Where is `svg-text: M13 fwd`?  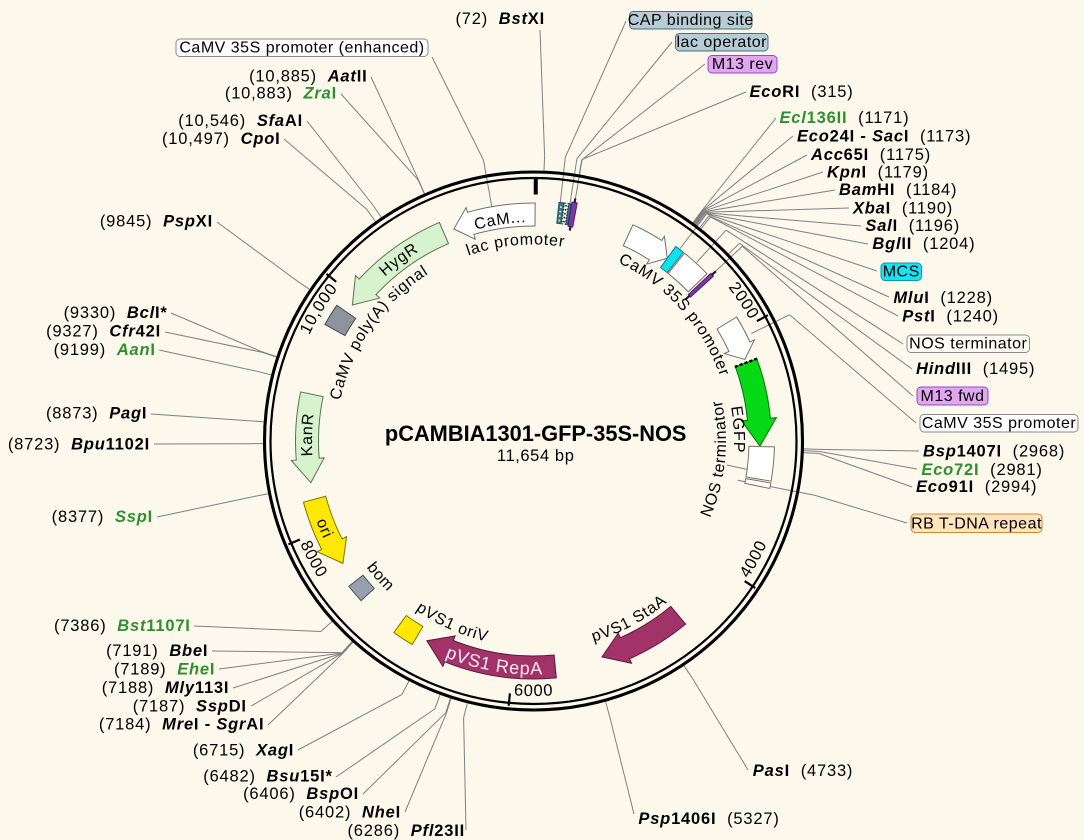
svg-text: M13 fwd is located at coordinates (953, 396).